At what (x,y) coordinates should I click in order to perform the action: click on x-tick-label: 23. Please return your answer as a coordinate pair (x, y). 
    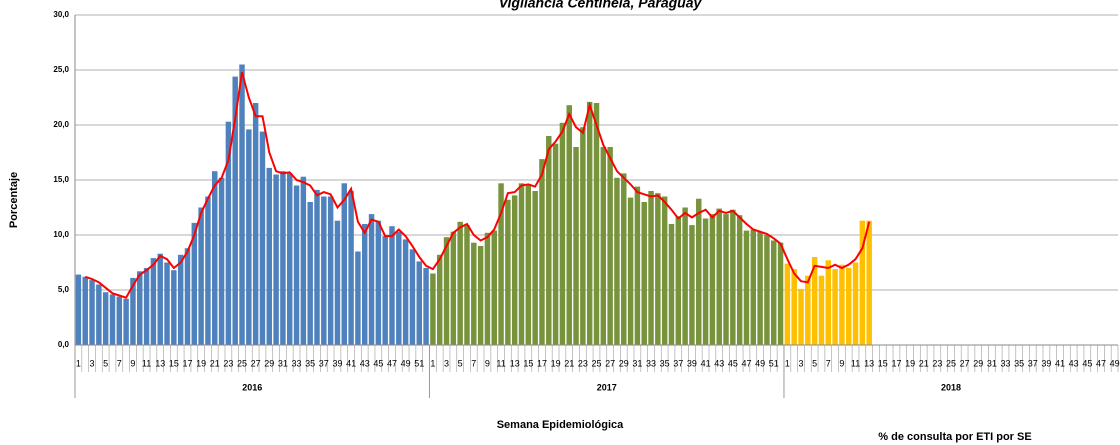
    Looking at the image, I should click on (228, 363).